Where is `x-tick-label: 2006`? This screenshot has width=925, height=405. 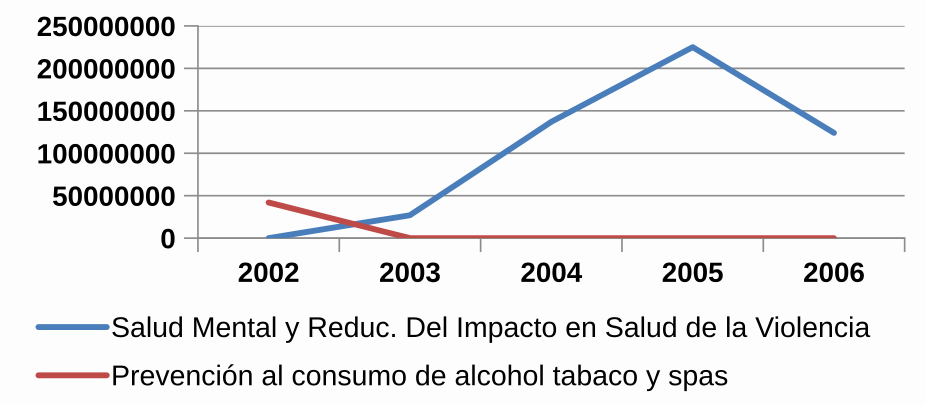
x-tick-label: 2006 is located at coordinates (834, 272).